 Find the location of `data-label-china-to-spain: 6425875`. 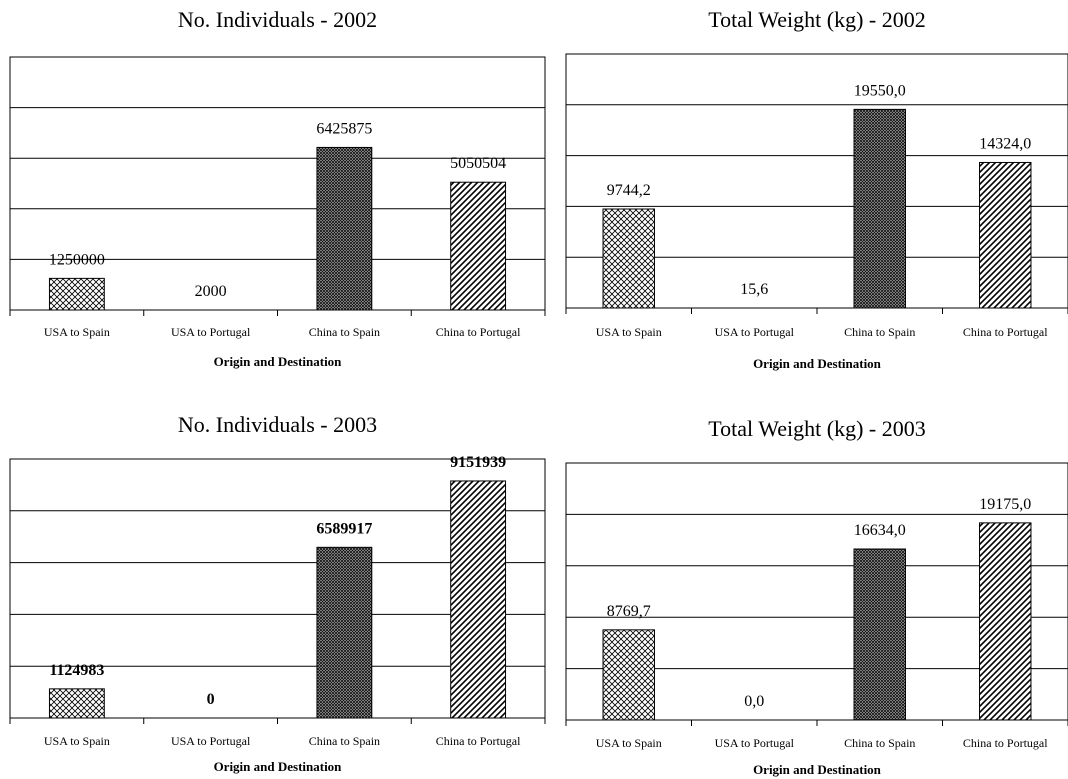

data-label-china-to-spain: 6425875 is located at coordinates (344, 128).